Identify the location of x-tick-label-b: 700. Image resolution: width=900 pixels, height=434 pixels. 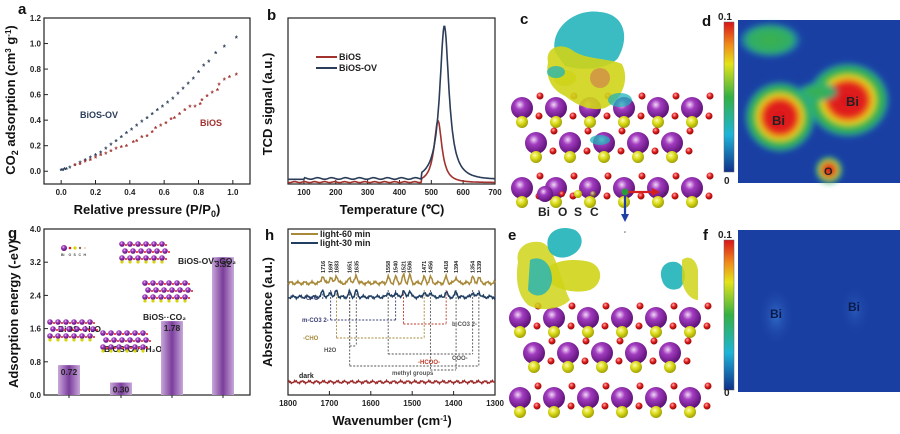
(495, 192).